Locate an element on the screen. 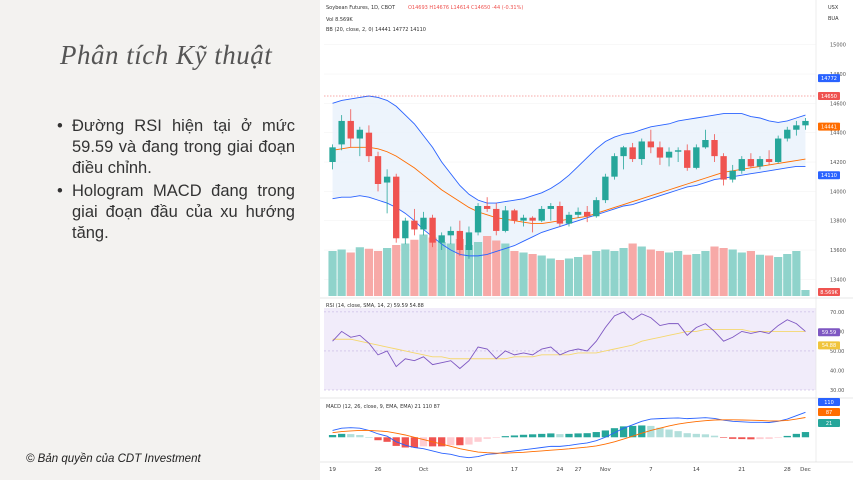  price-axis-tick: 13600 is located at coordinates (838, 251).